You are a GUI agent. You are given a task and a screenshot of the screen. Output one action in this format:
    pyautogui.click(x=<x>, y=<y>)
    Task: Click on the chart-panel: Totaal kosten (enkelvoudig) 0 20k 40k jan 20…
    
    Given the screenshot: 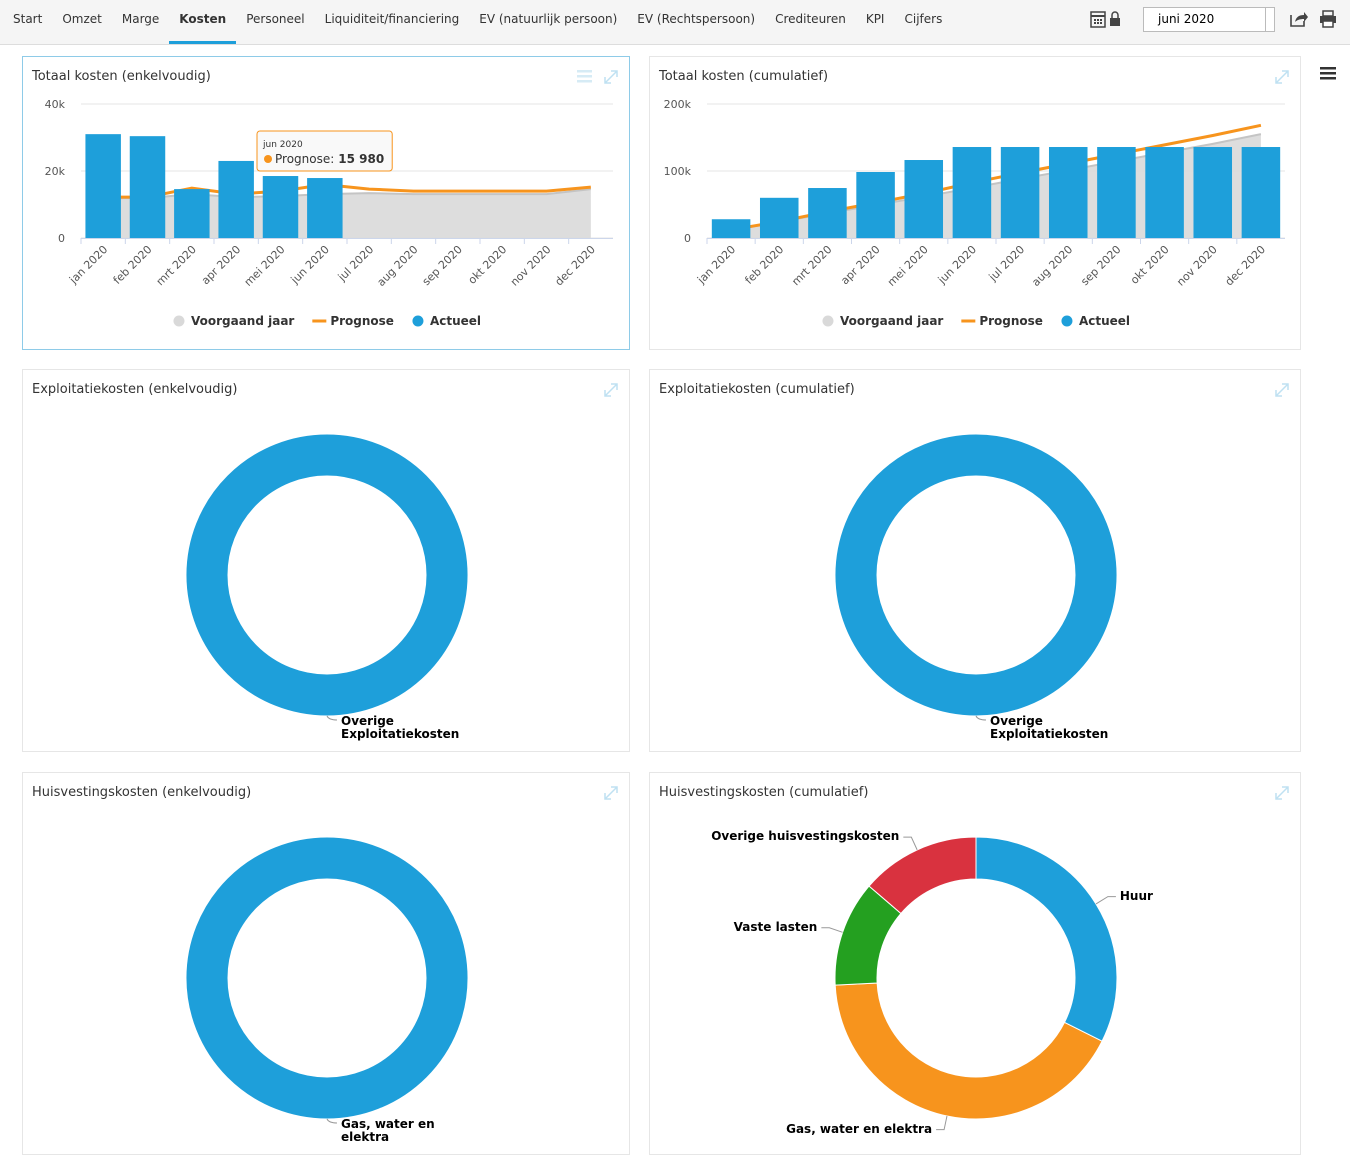 What is the action you would take?
    pyautogui.click(x=326, y=203)
    